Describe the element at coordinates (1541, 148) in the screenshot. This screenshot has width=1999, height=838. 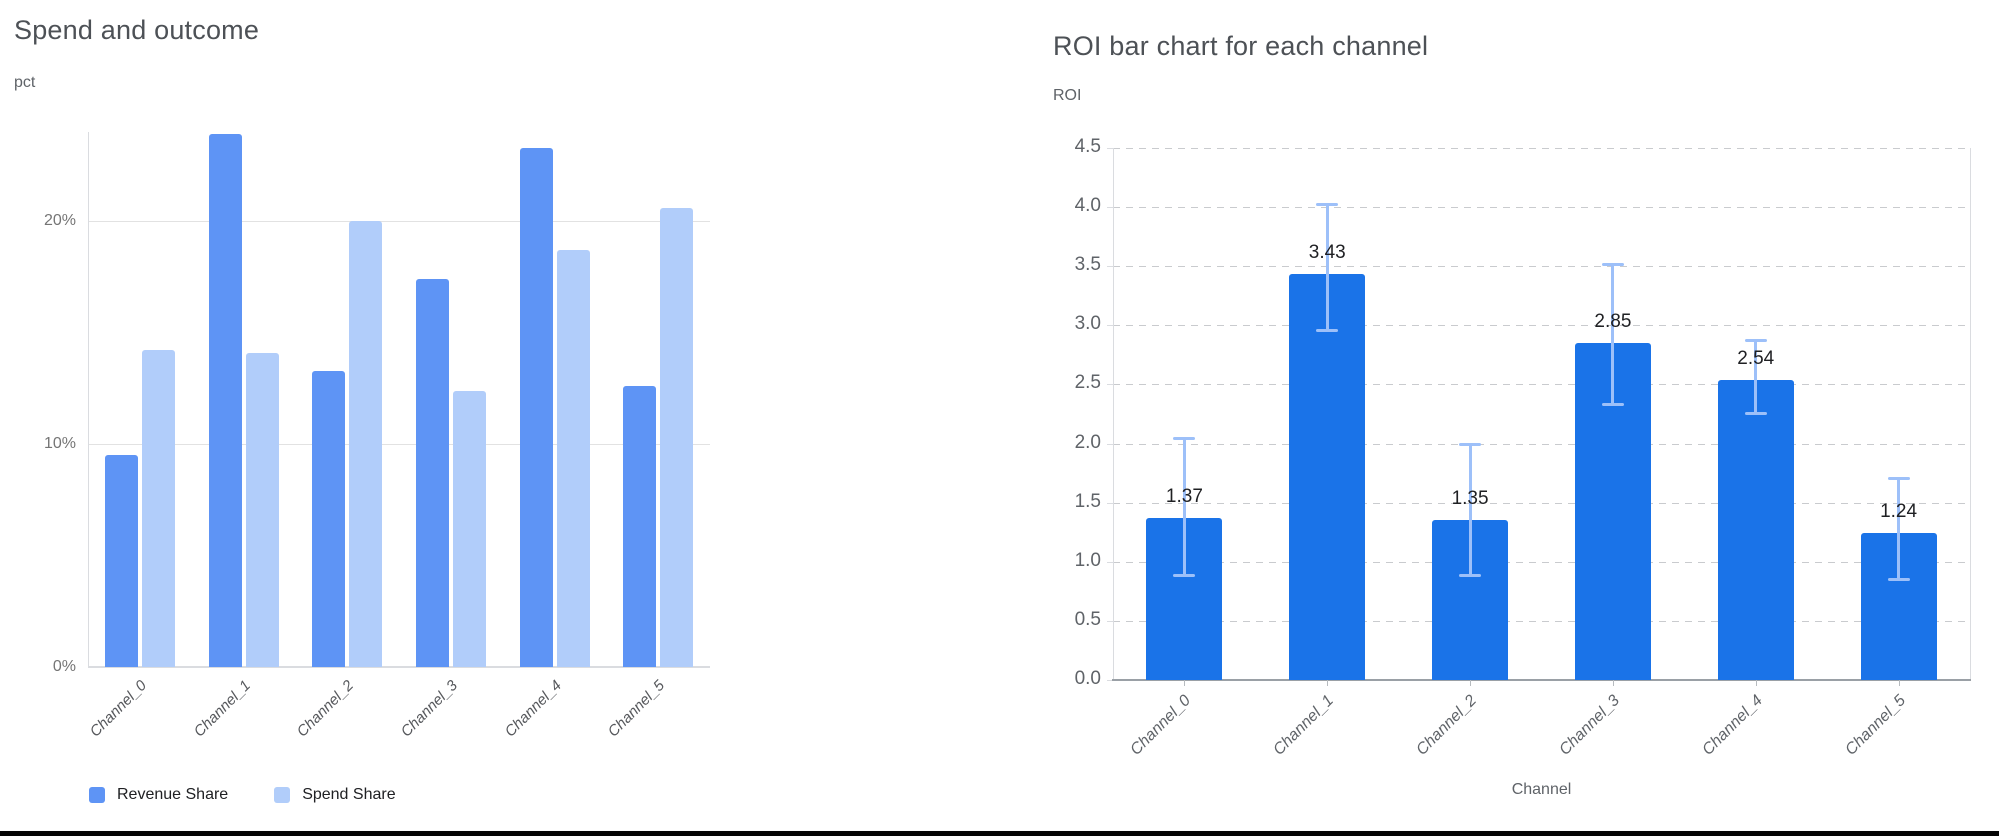
I see `right-gridline-4.5` at that location.